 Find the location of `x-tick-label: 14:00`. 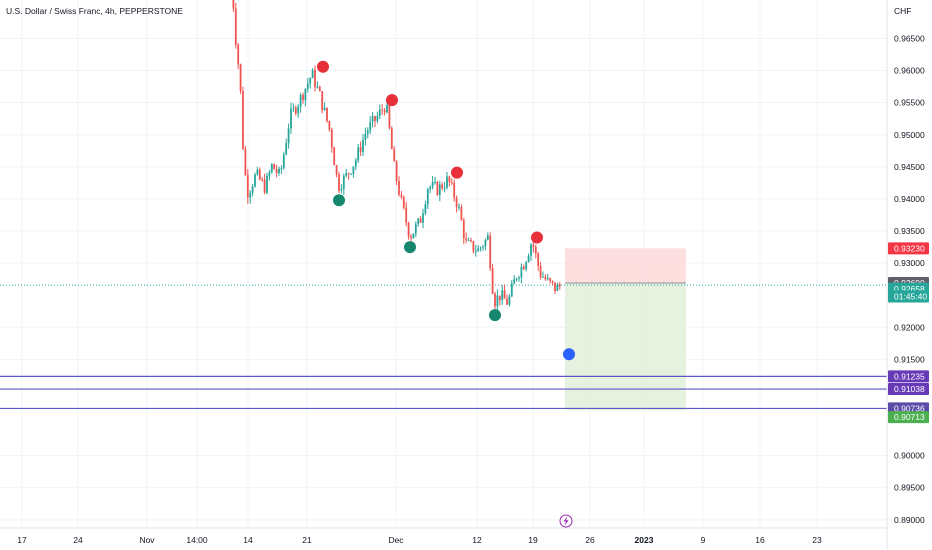

x-tick-label: 14:00 is located at coordinates (197, 540).